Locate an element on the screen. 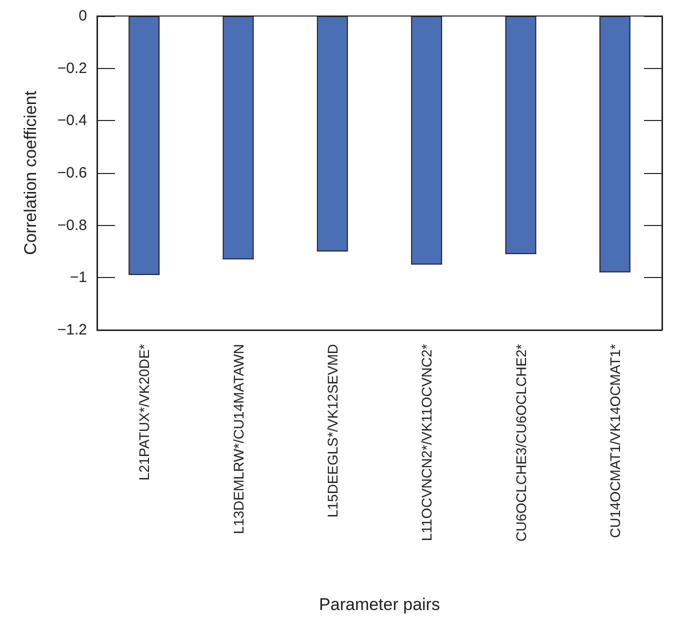  x-tick-label: L11OCVNCN2*/VK11OCVNC2* is located at coordinates (426, 442).